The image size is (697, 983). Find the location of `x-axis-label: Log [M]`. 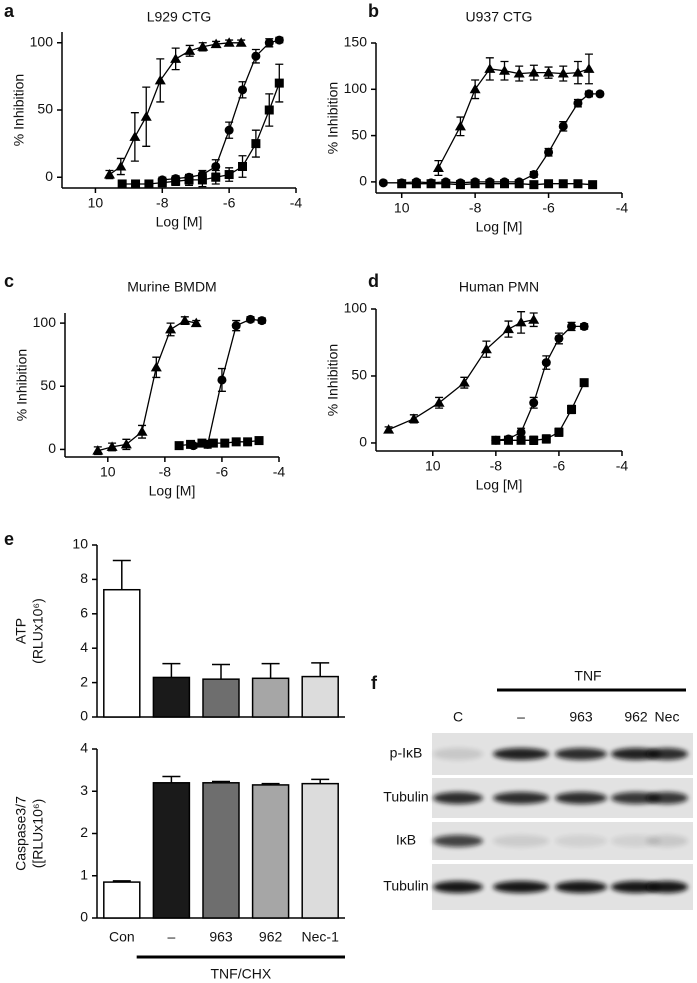

x-axis-label: Log [M] is located at coordinates (179, 222).